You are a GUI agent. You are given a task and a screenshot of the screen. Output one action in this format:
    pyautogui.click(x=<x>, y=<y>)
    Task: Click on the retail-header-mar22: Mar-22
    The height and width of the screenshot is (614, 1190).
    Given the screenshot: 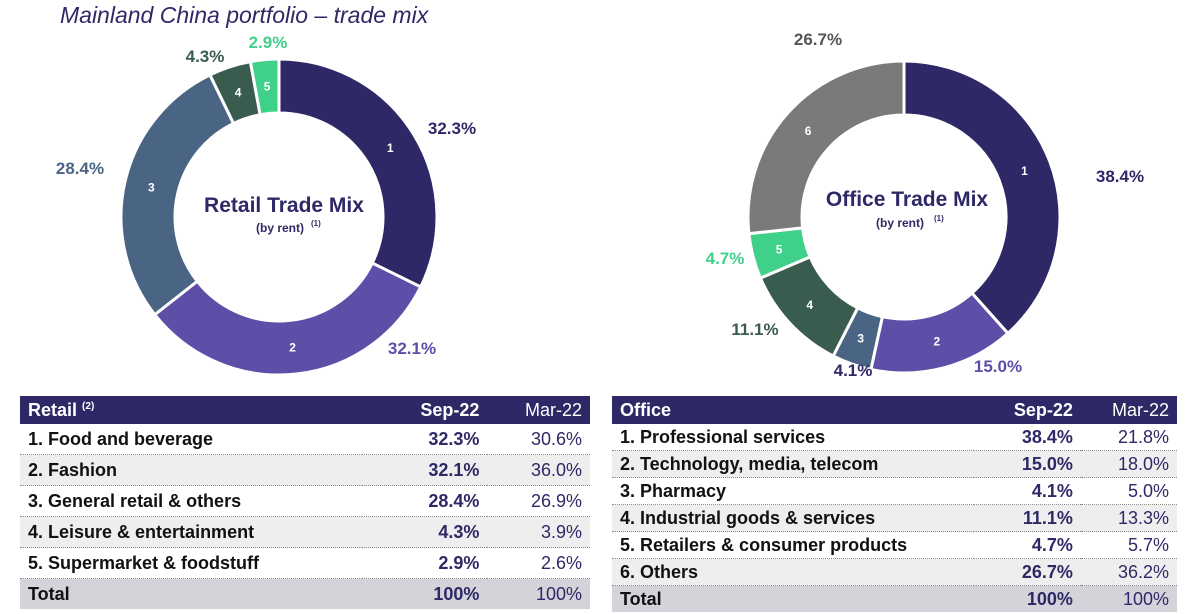 What is the action you would take?
    pyautogui.click(x=538, y=410)
    